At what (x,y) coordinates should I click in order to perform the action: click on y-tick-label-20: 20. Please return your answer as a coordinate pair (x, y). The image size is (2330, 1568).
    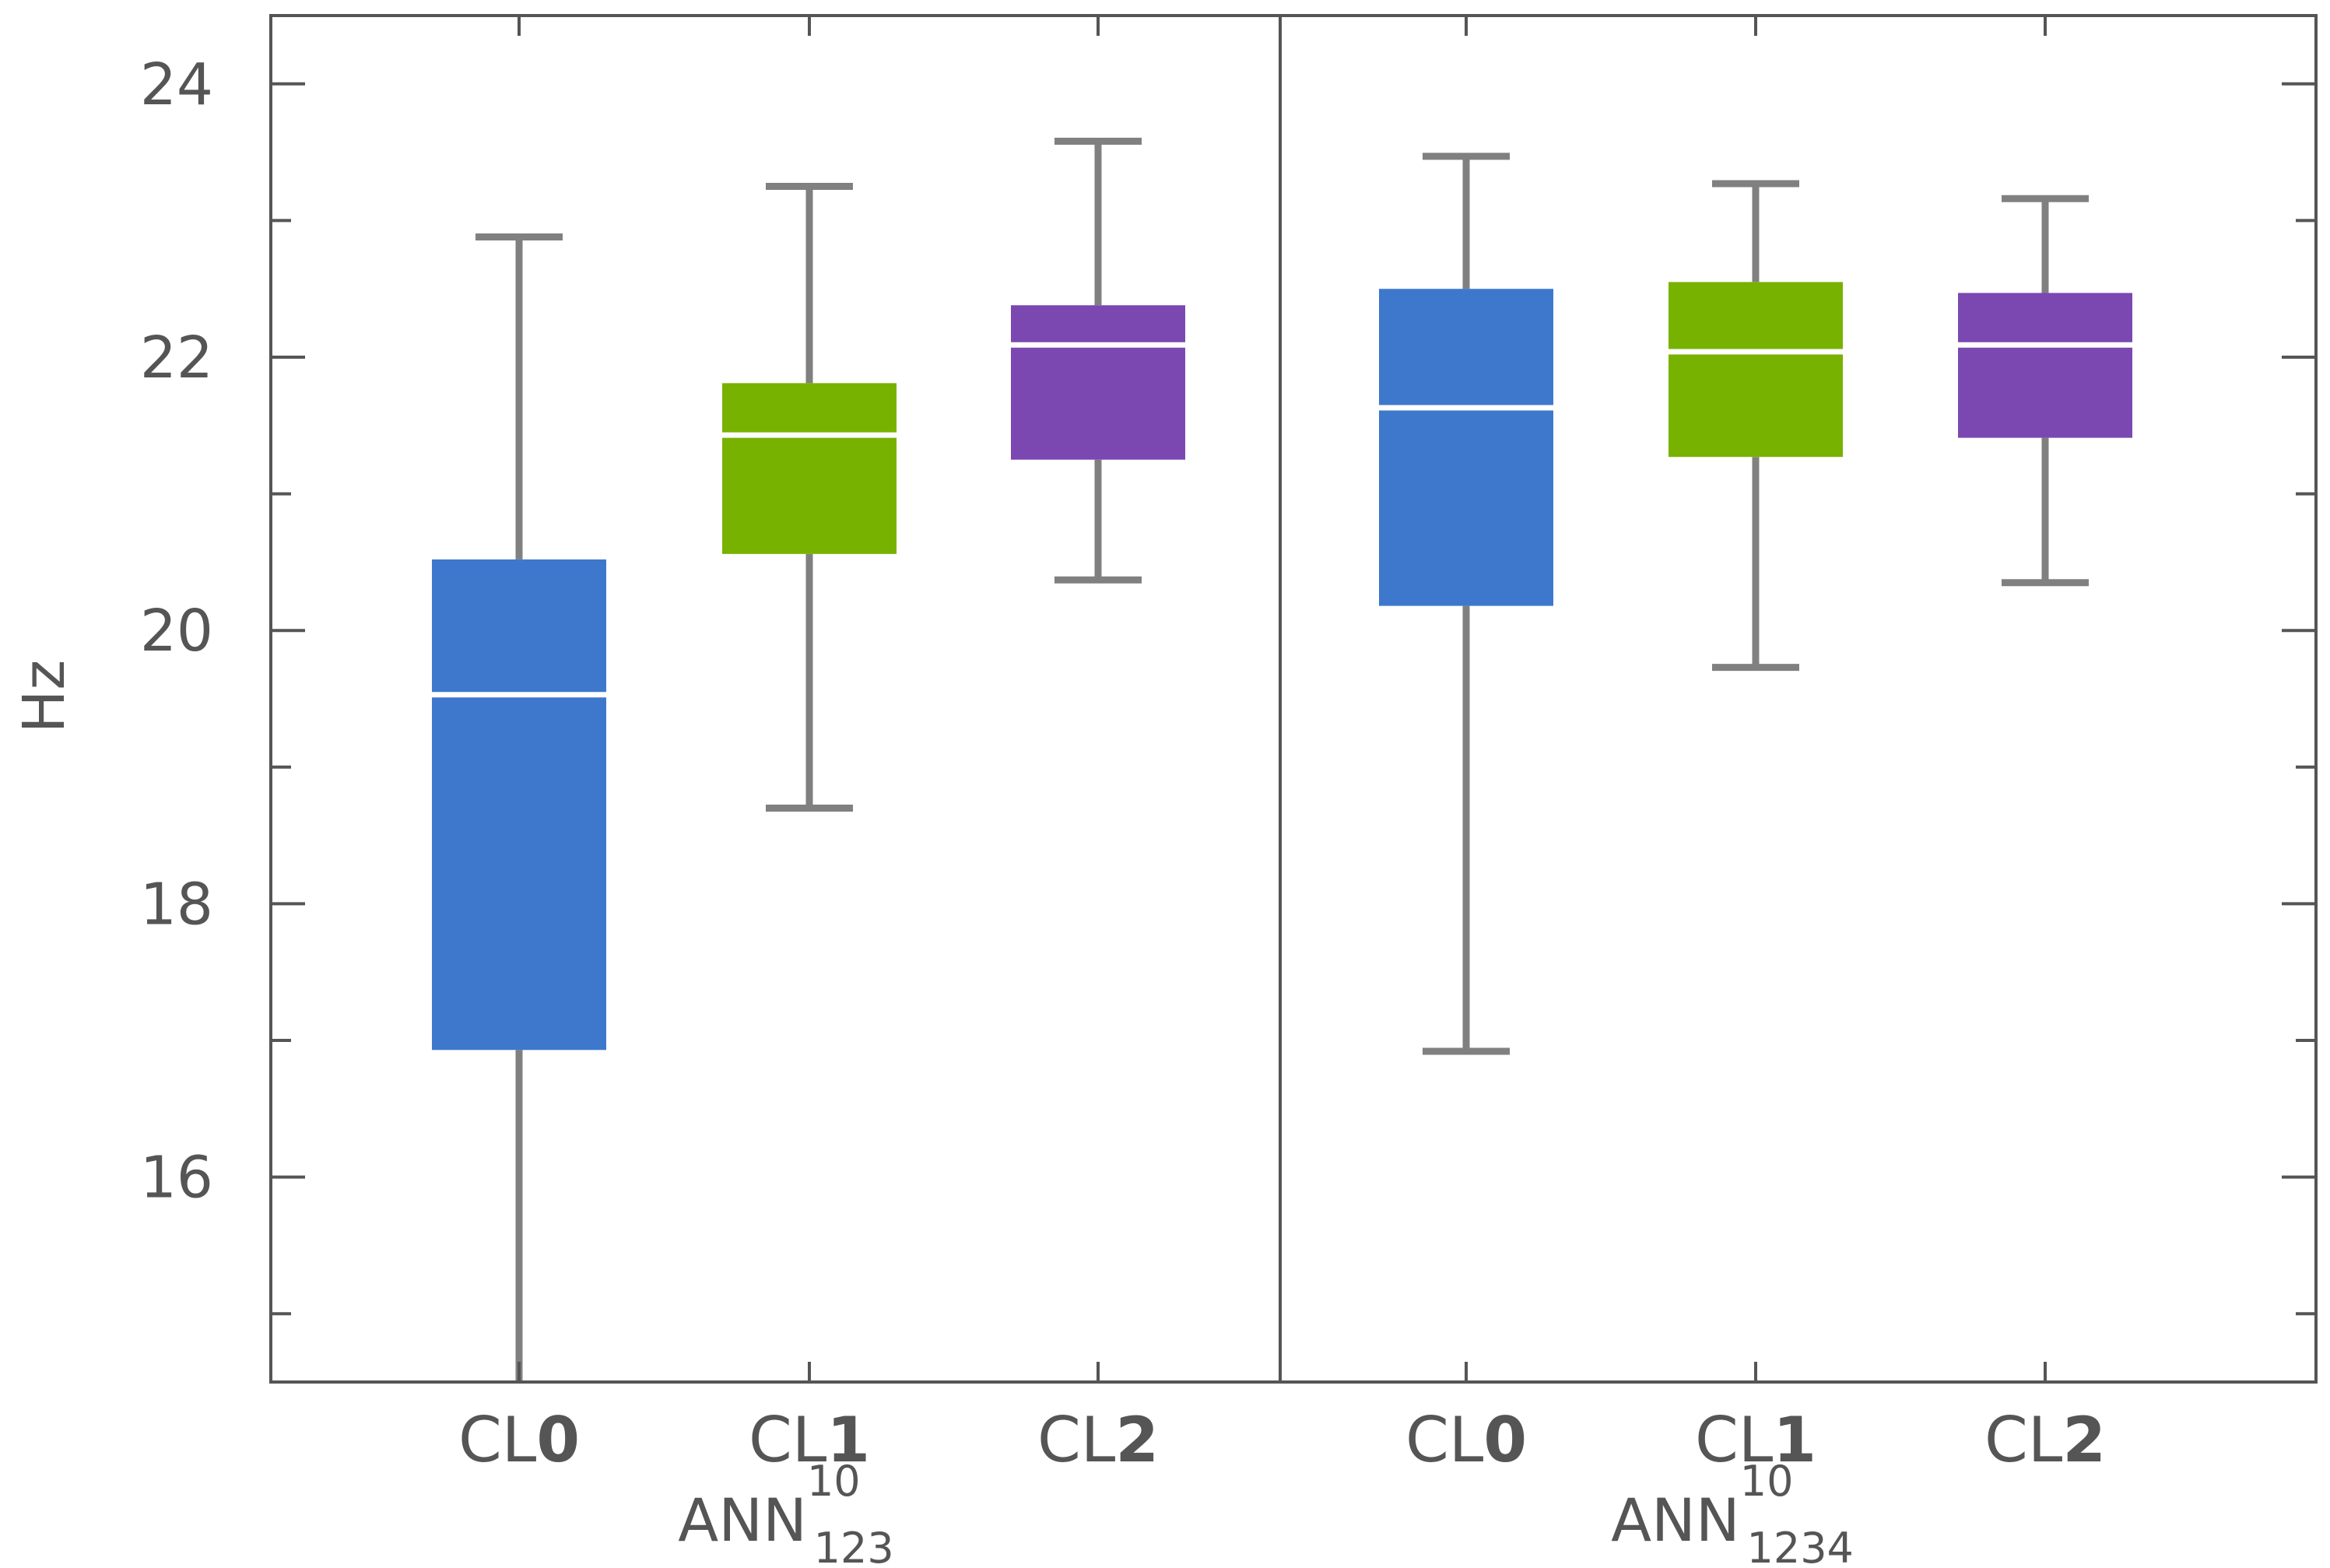
    Looking at the image, I should click on (177, 631).